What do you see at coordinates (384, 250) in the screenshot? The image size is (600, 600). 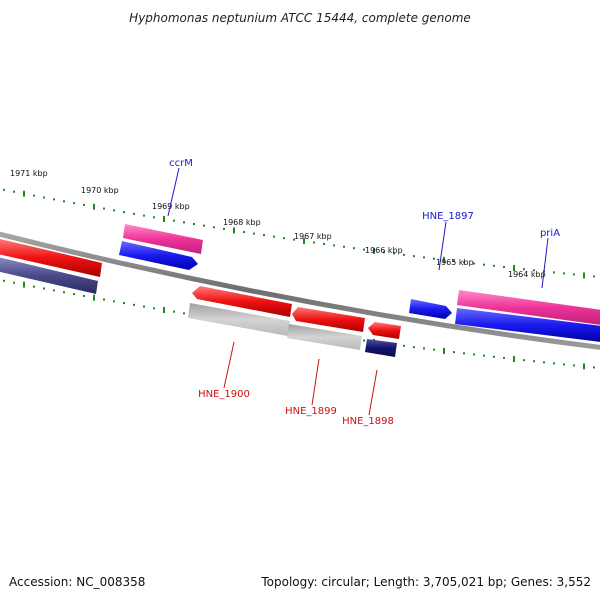 I see `kbp-label-1966: 1966 kbp` at bounding box center [384, 250].